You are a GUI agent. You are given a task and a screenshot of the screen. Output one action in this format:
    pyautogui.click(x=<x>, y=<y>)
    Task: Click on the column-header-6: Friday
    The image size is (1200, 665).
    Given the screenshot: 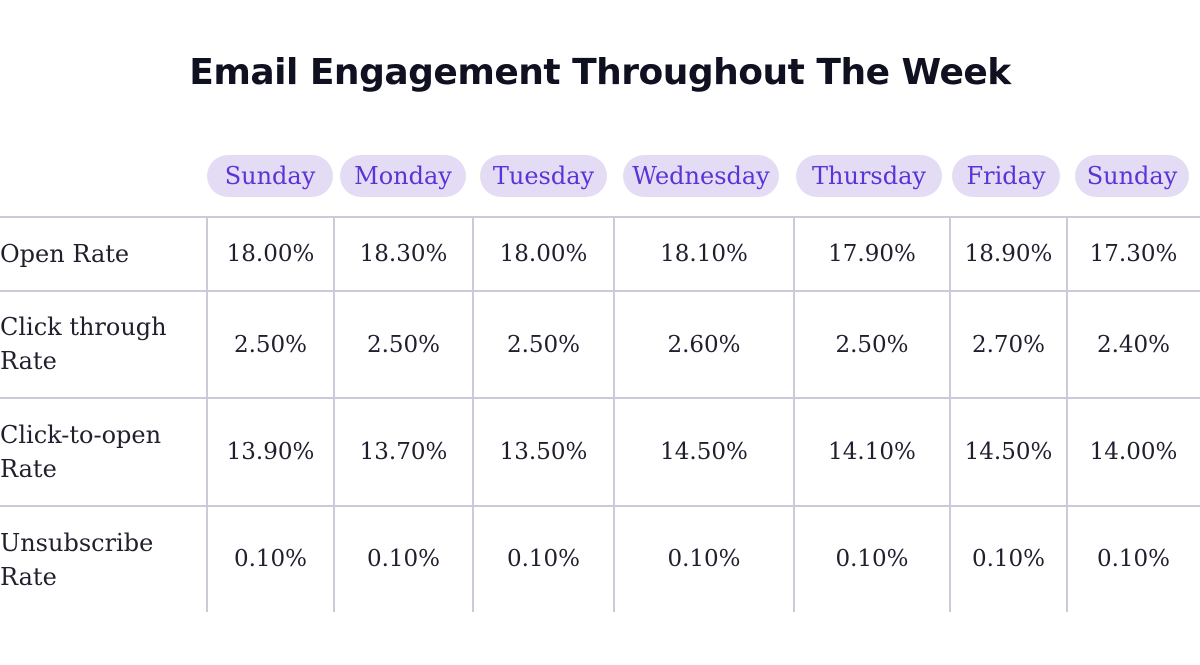 What is the action you would take?
    pyautogui.click(x=1006, y=176)
    